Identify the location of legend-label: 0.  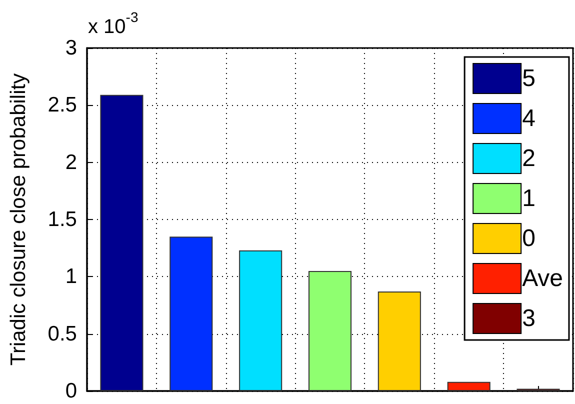
(529, 238).